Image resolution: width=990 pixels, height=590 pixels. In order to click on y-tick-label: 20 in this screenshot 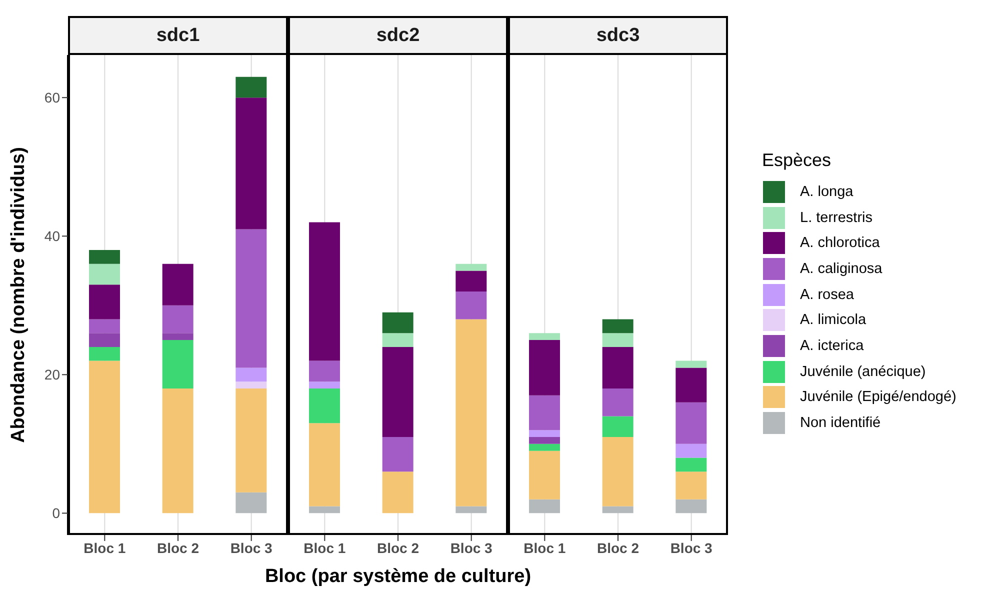, I will do `click(52, 374)`.